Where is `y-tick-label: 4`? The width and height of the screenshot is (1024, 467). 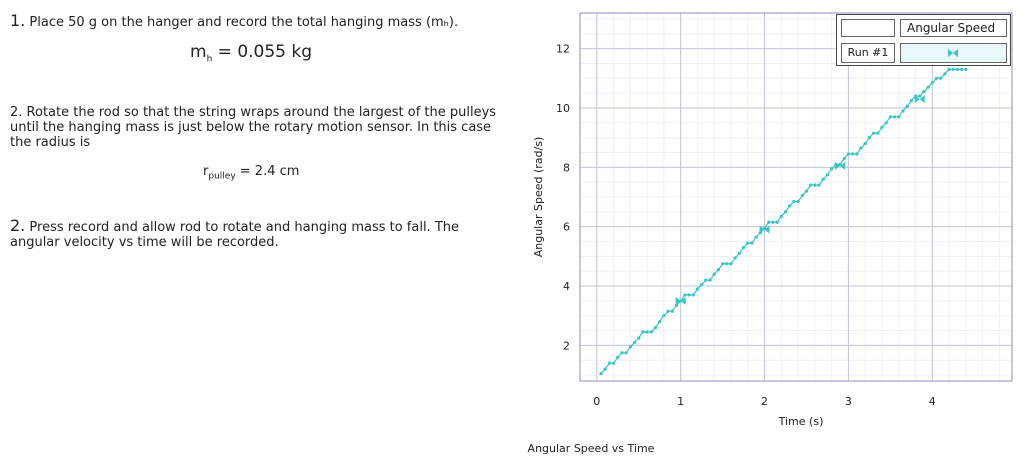
y-tick-label: 4 is located at coordinates (566, 286).